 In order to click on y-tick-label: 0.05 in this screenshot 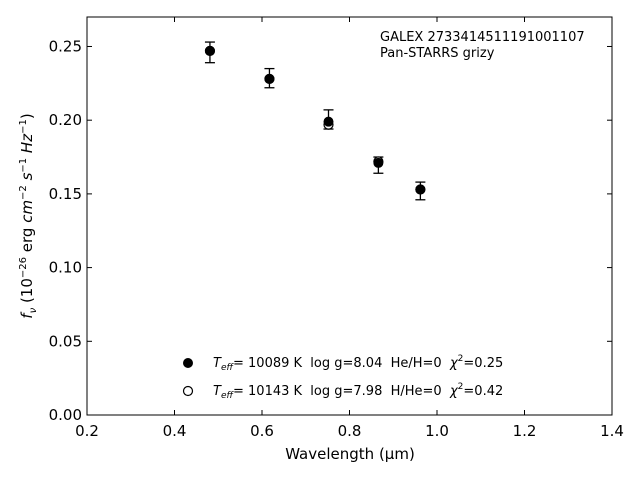, I will do `click(65, 341)`.